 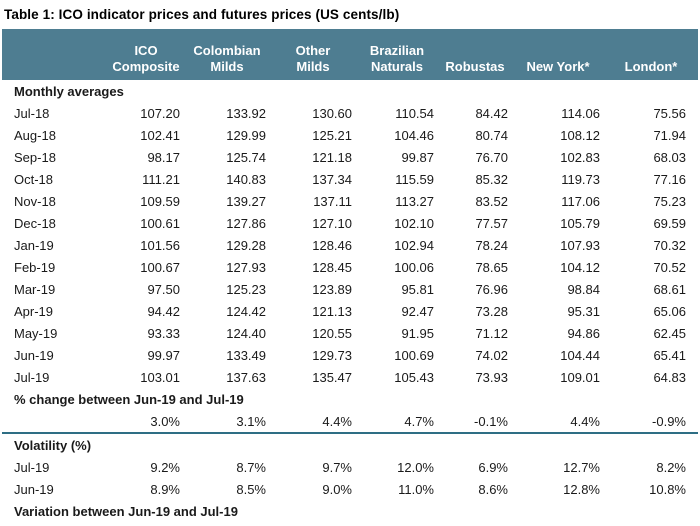 I want to click on value-cell: 9.7%, so click(x=337, y=467).